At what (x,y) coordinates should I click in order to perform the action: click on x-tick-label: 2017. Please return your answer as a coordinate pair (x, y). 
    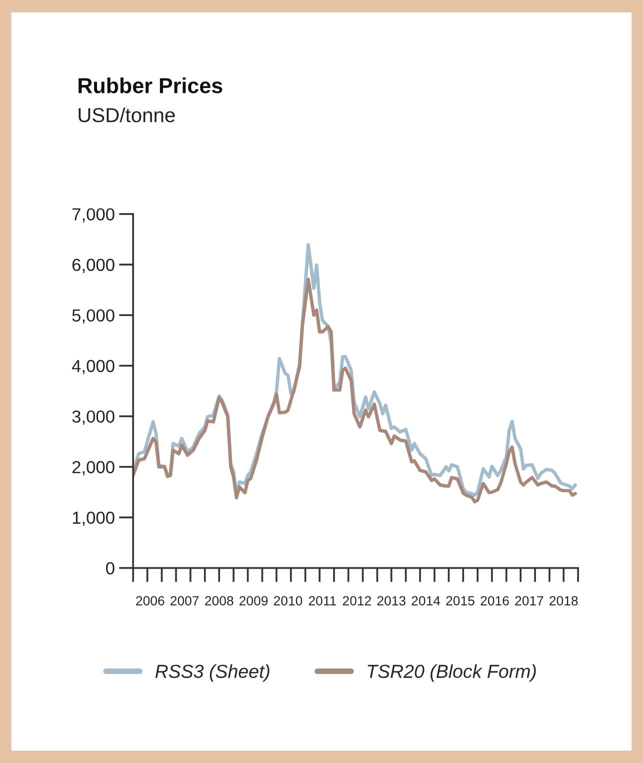
    Looking at the image, I should click on (529, 601).